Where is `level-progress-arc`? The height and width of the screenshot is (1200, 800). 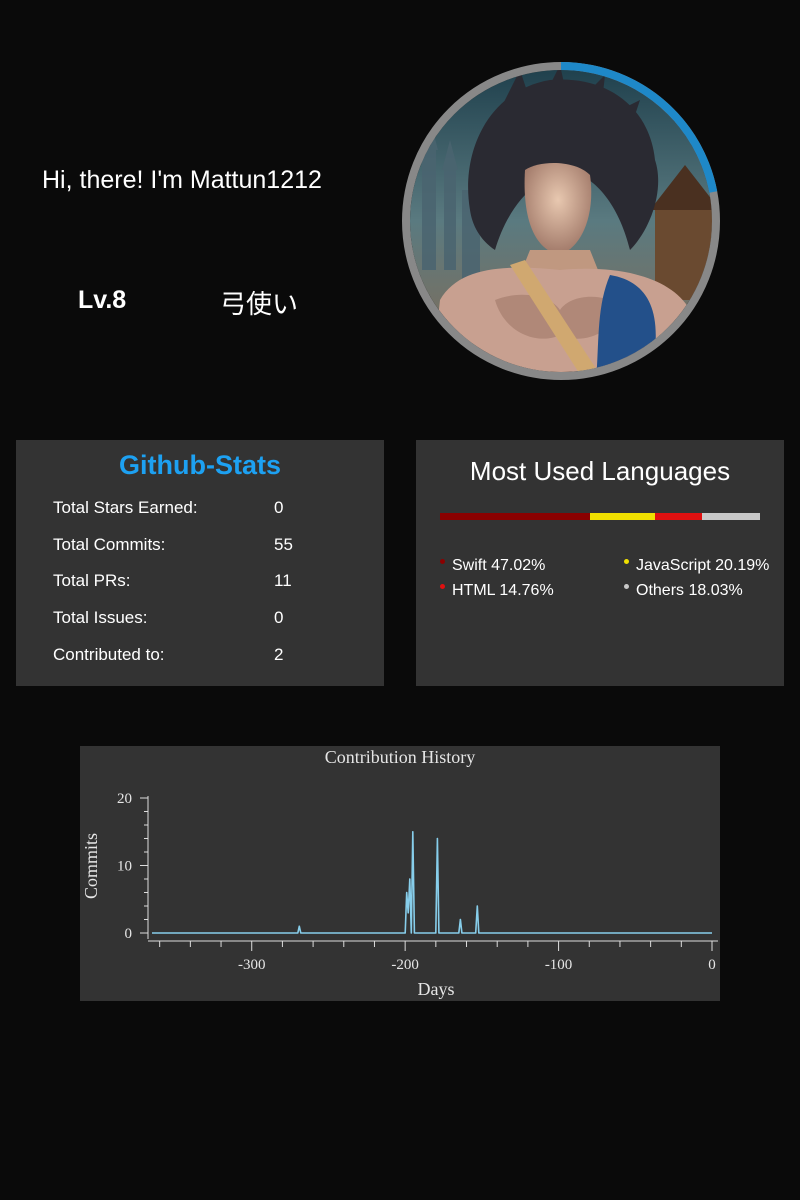 level-progress-arc is located at coordinates (561, 221).